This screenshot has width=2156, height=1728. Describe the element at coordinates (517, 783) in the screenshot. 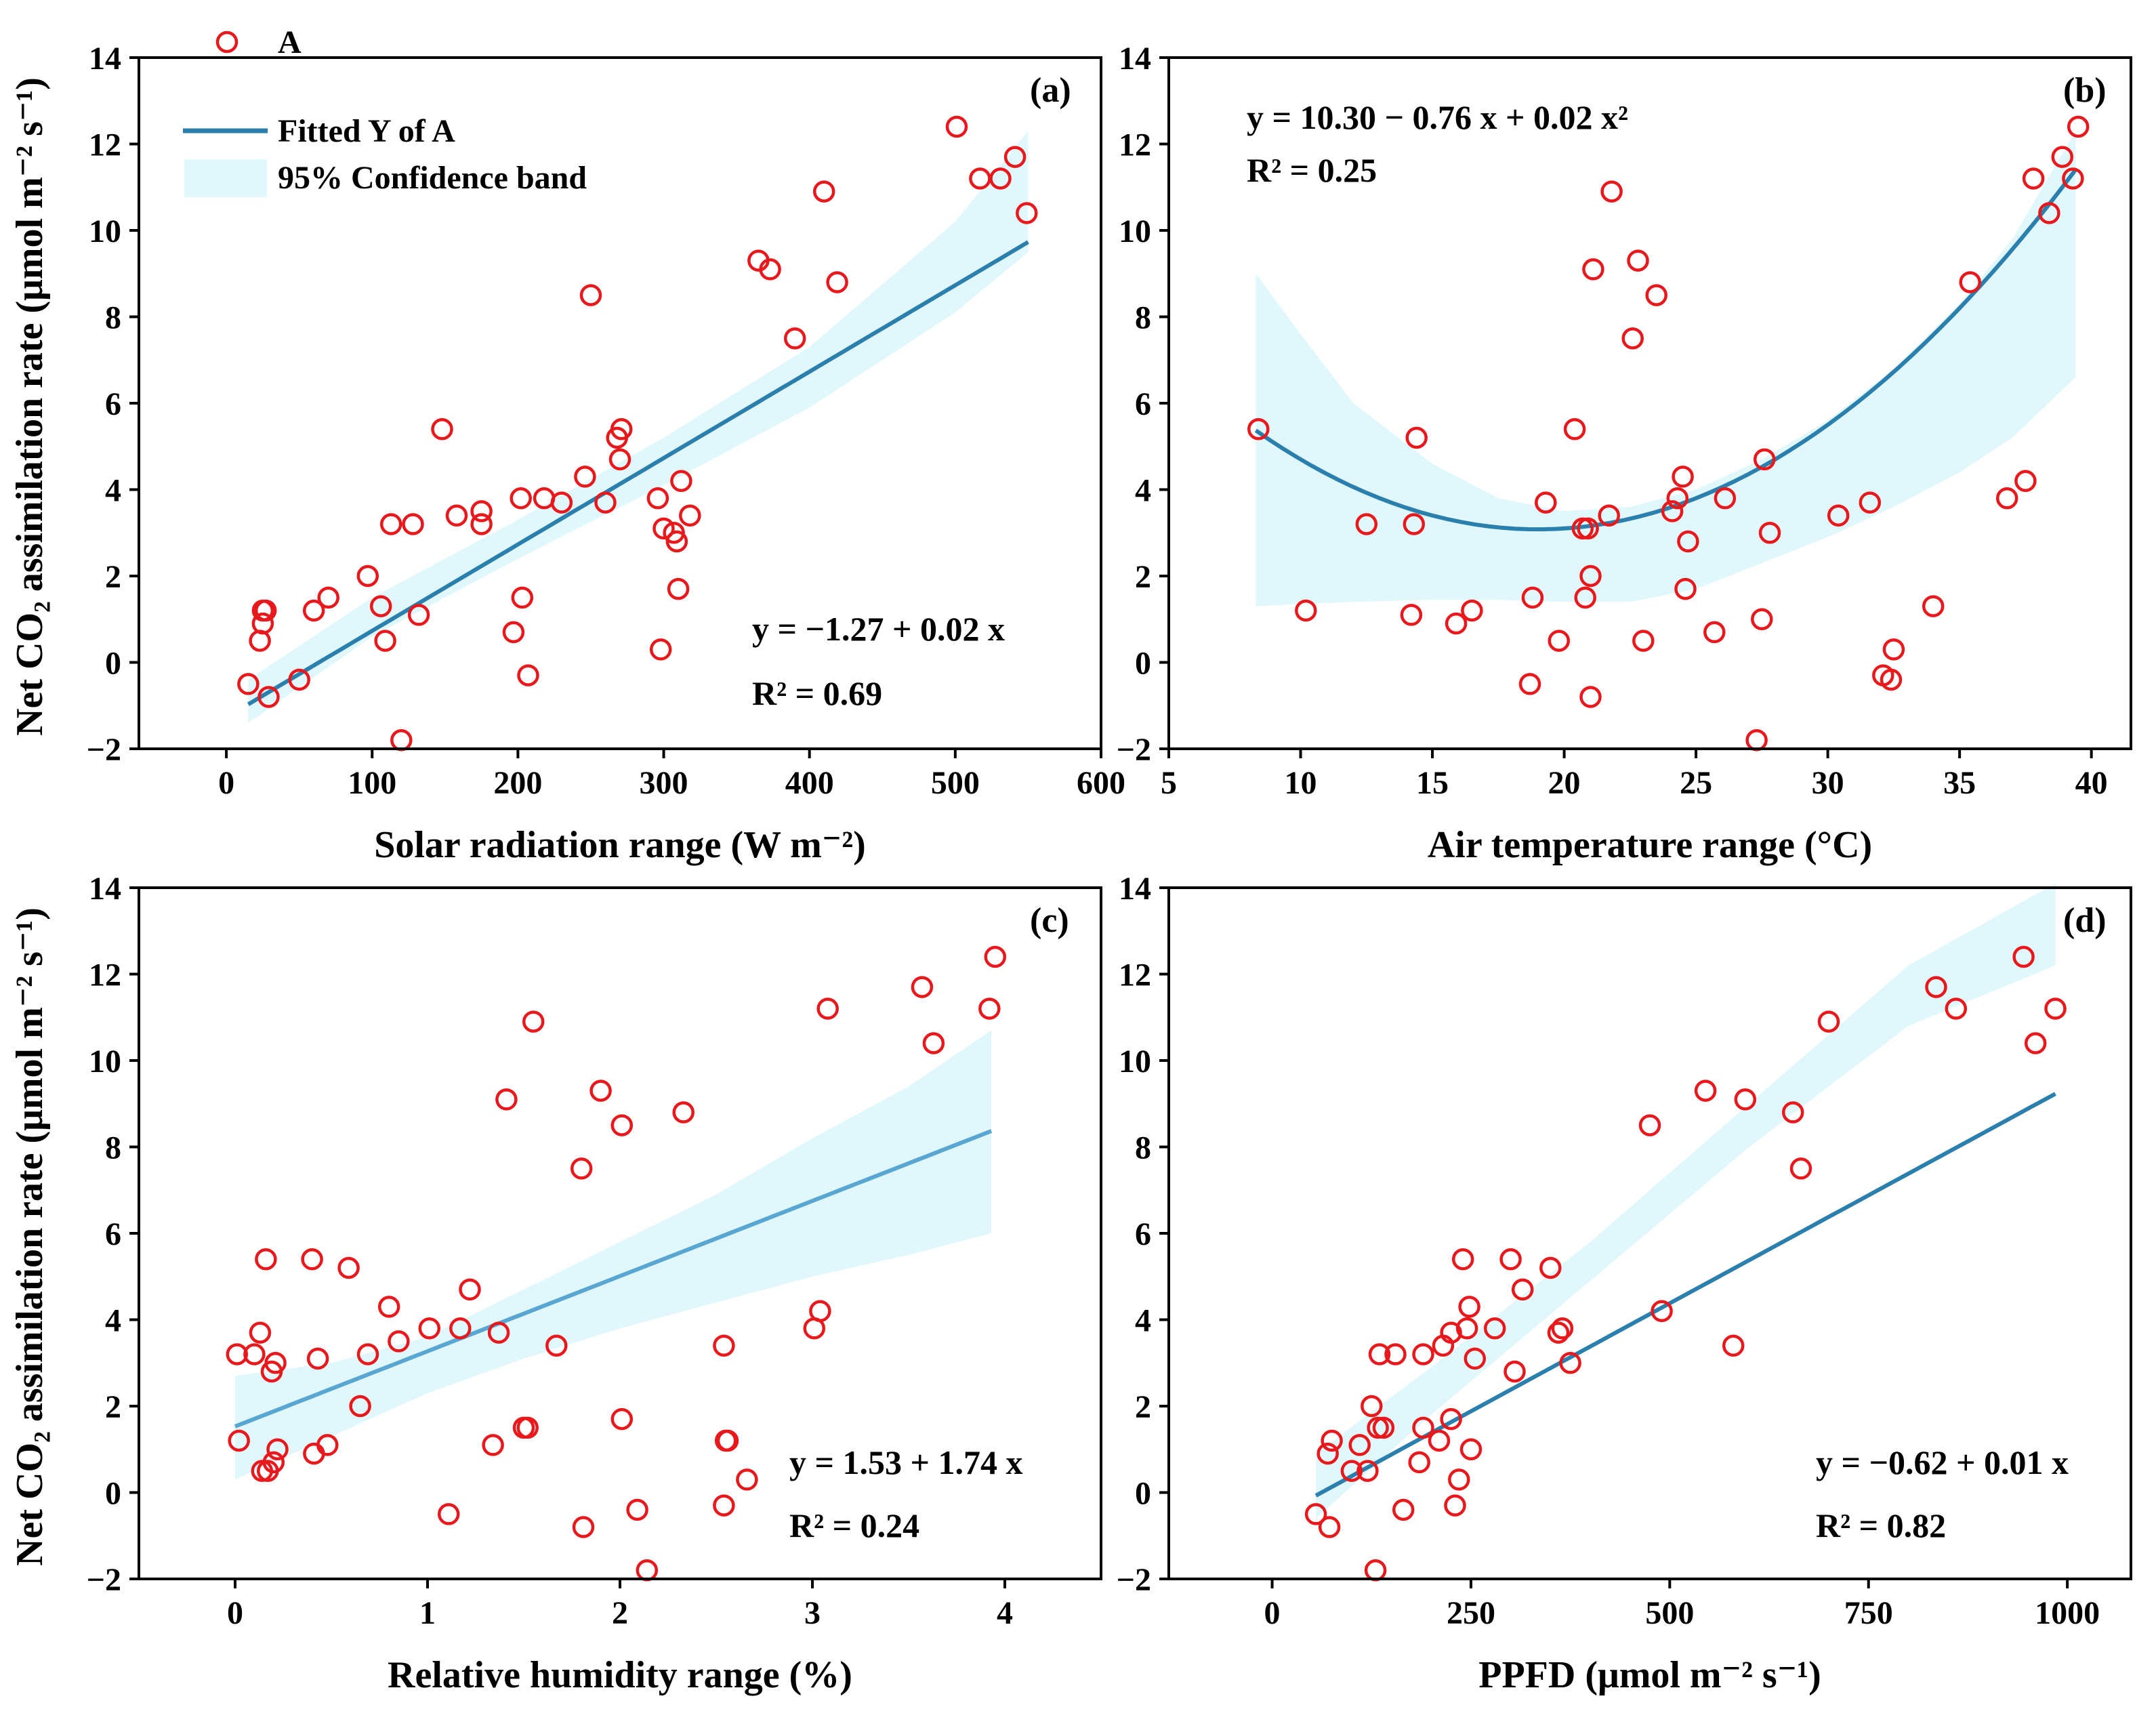

I see `x-tick-label: 200` at that location.